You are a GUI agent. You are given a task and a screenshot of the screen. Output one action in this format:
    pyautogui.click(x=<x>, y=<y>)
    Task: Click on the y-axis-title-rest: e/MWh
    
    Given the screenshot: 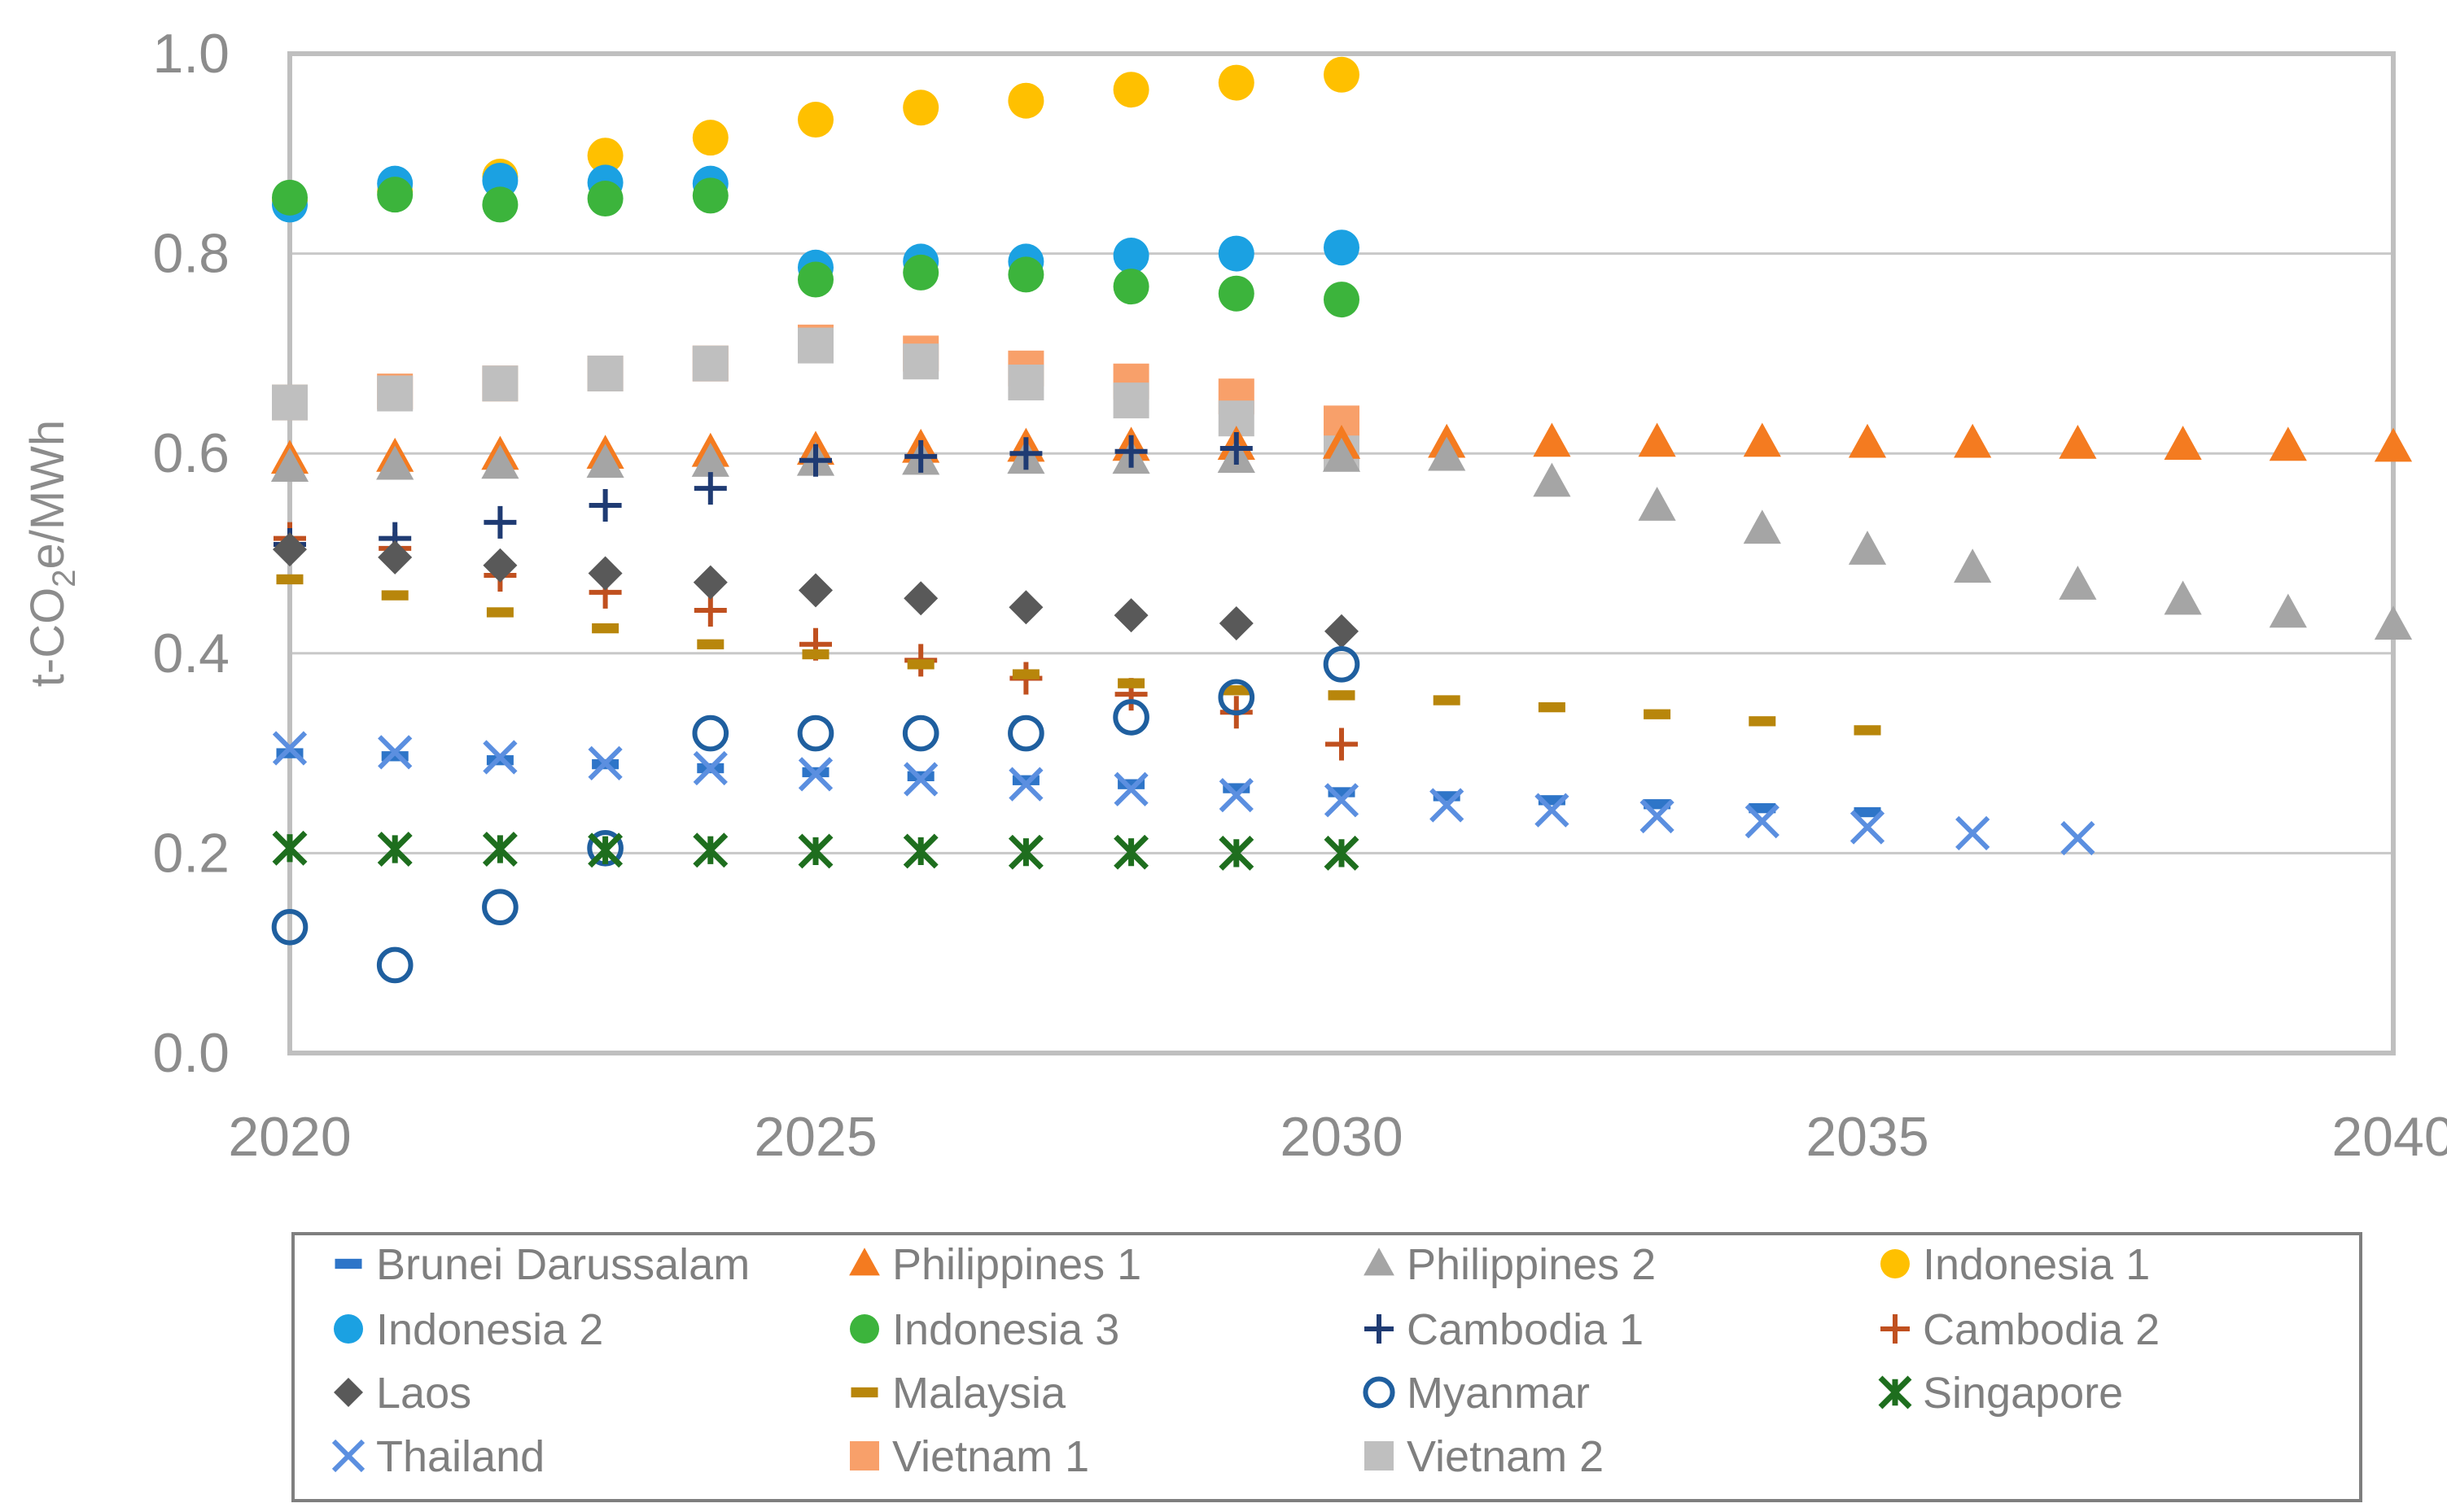 What is the action you would take?
    pyautogui.click(x=47, y=495)
    